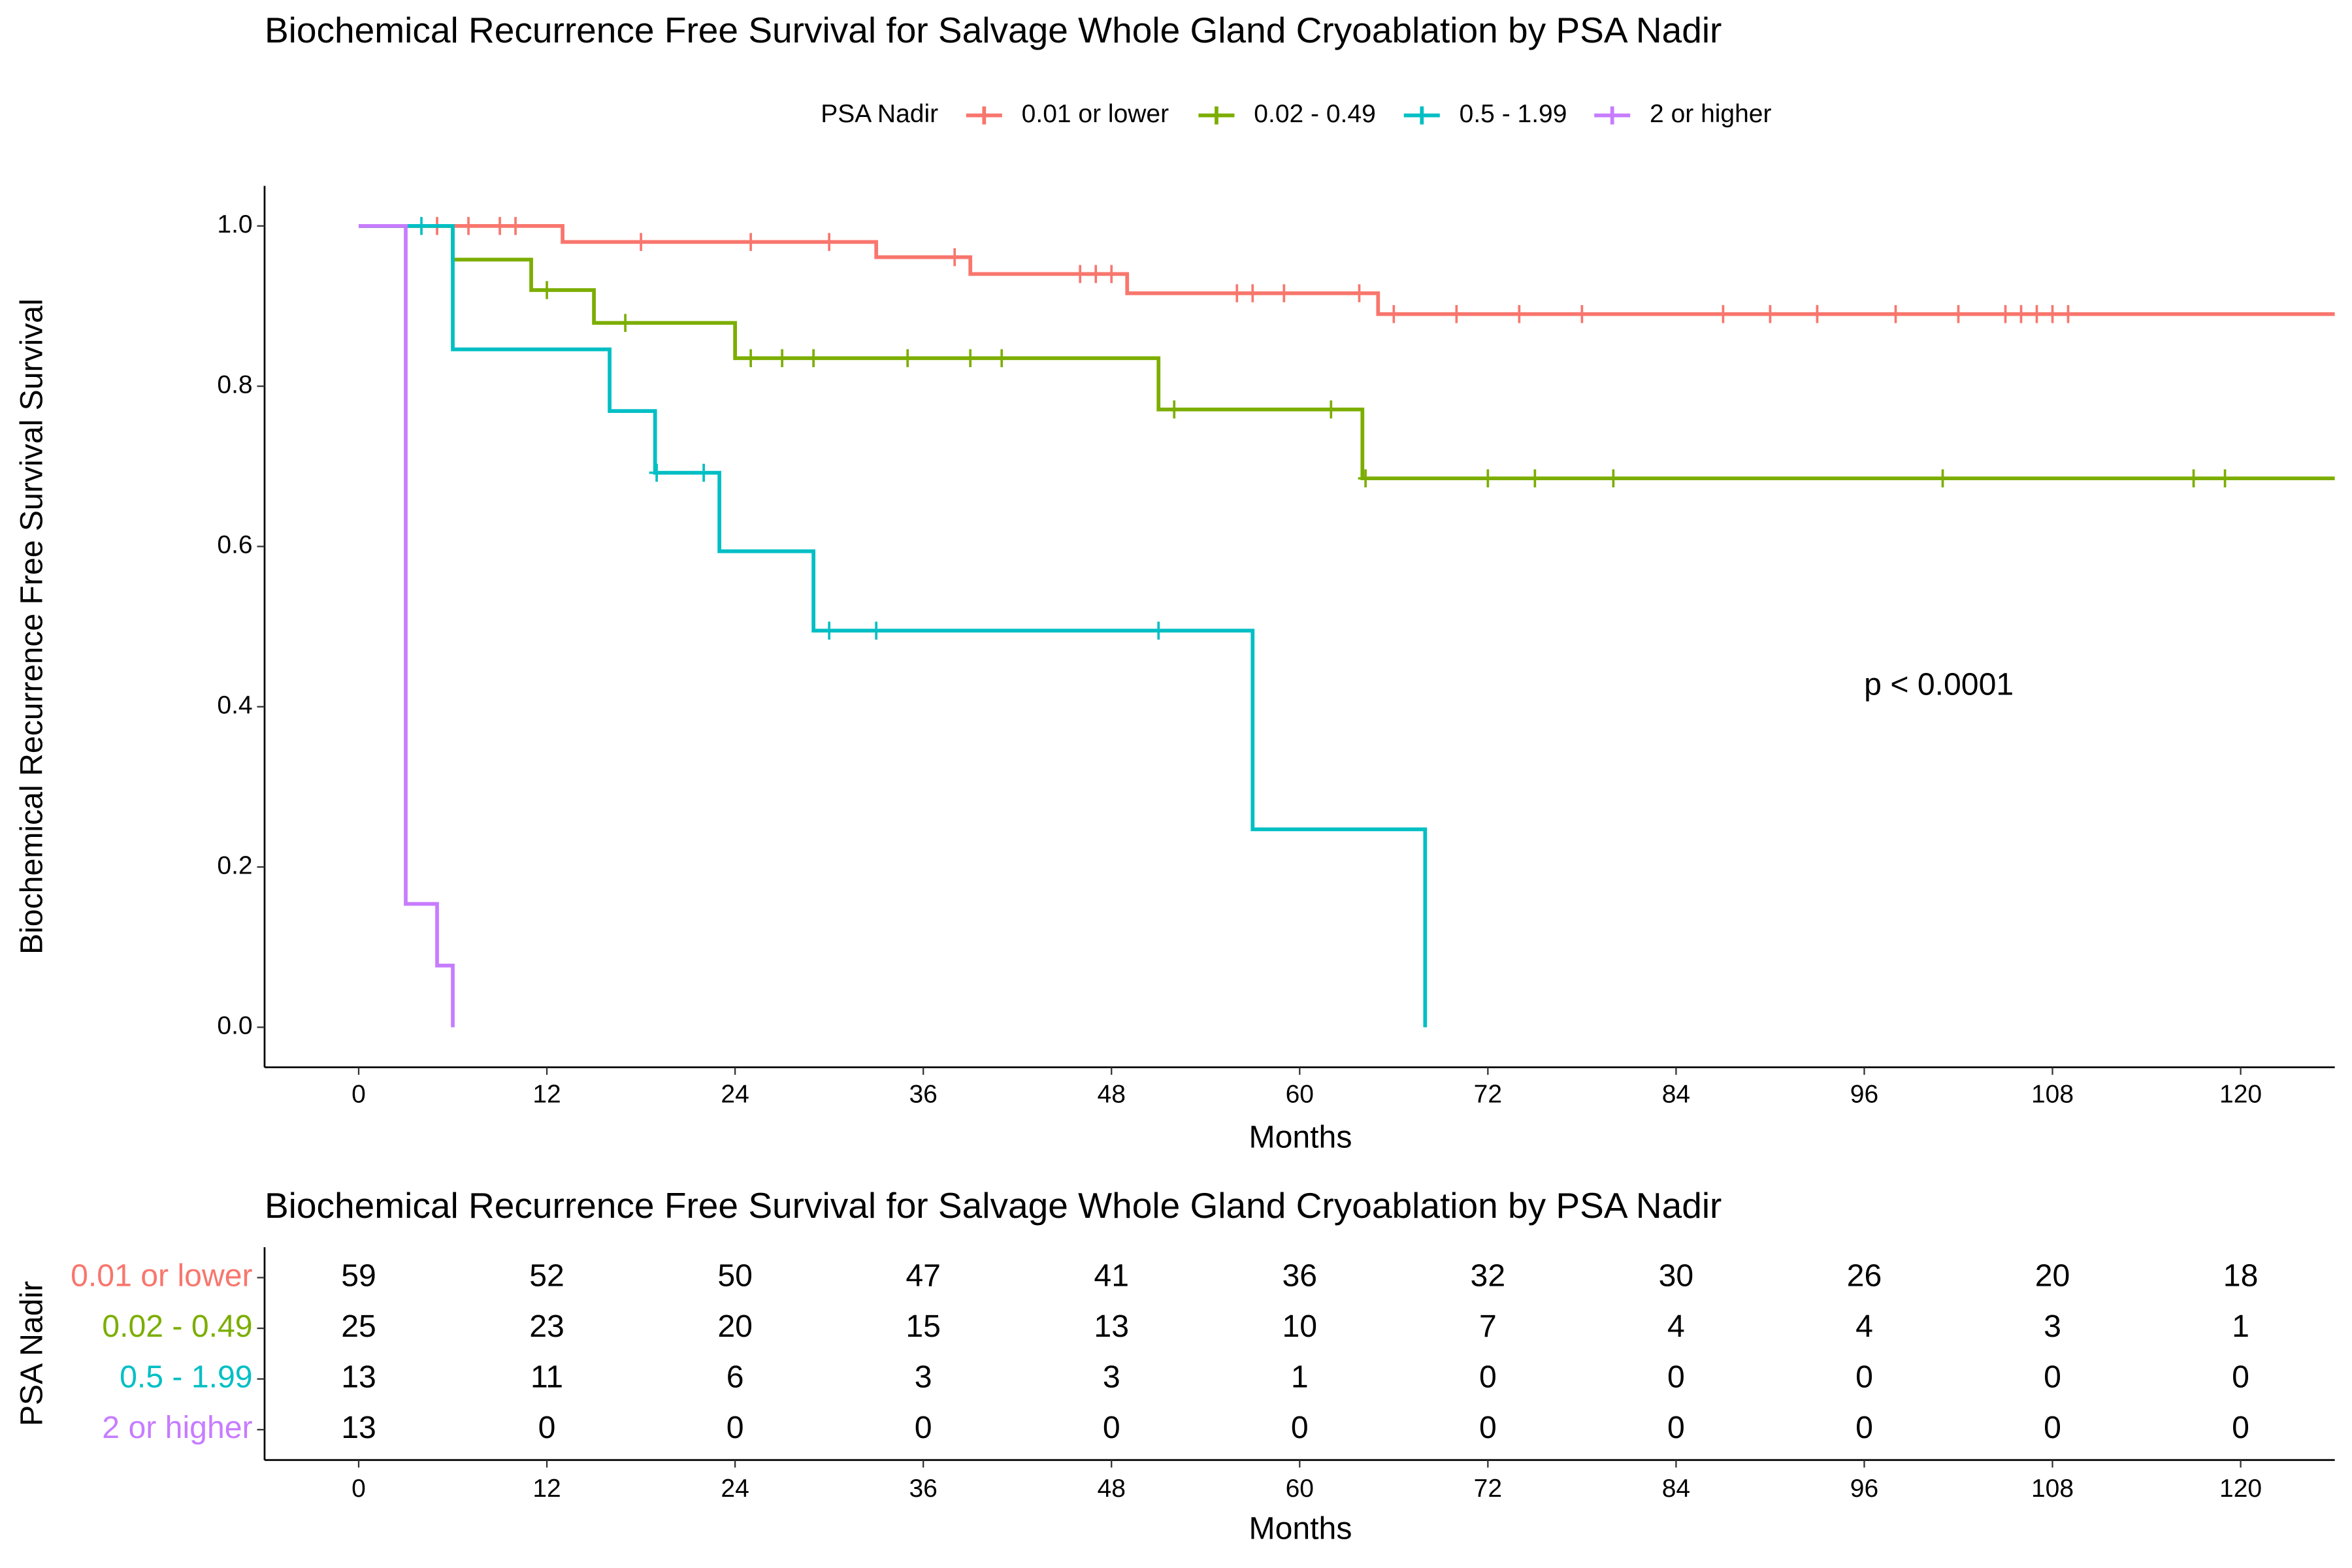 Image resolution: width=2352 pixels, height=1568 pixels. I want to click on y-tick-label: 0.8, so click(234, 384).